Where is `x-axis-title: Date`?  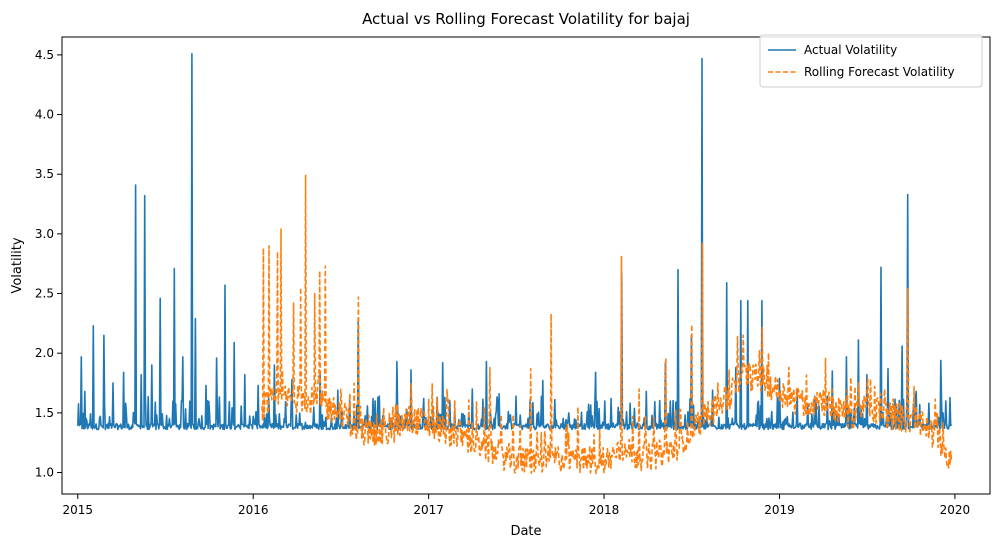 x-axis-title: Date is located at coordinates (525, 531).